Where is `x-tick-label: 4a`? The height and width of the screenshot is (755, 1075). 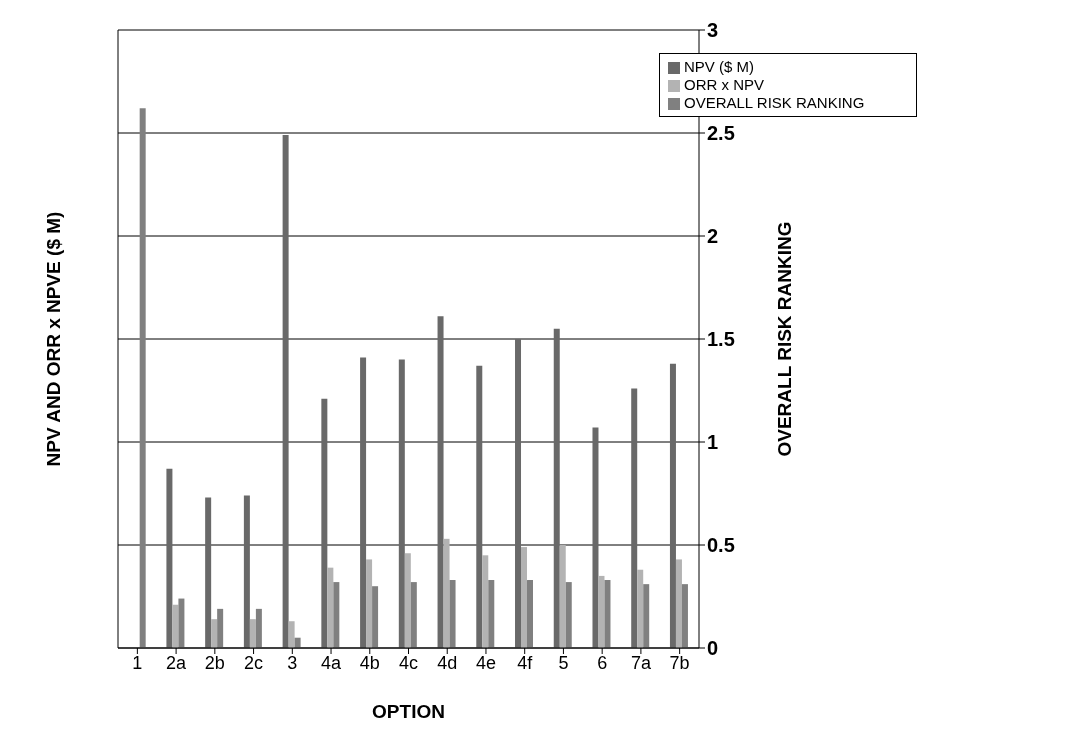 x-tick-label: 4a is located at coordinates (332, 662).